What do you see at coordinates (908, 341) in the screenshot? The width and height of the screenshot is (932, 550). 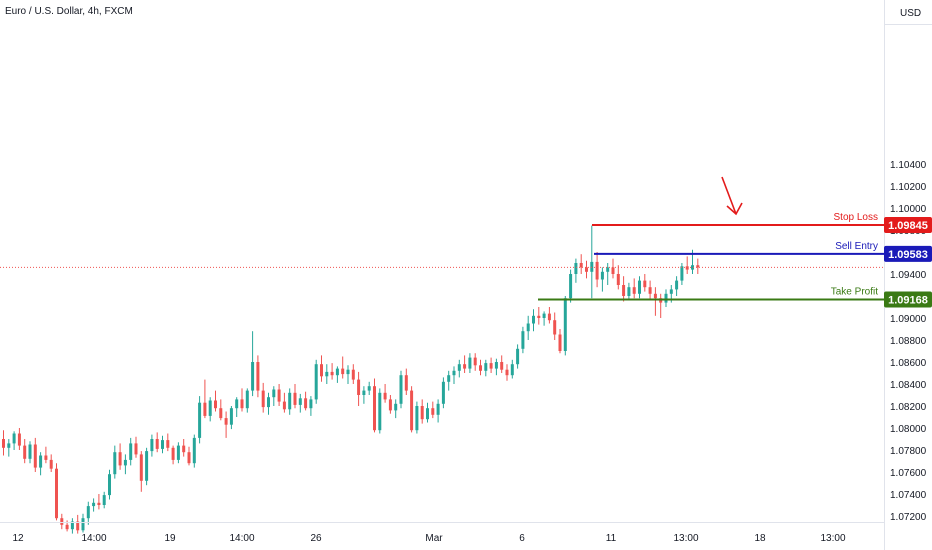 I see `price-tick-label: 1.08800` at bounding box center [908, 341].